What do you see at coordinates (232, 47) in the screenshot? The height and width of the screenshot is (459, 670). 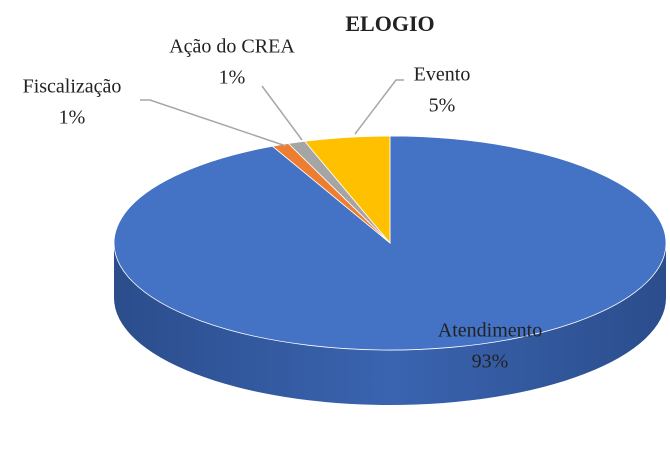 I see `data-label-name: Ação do CREA` at bounding box center [232, 47].